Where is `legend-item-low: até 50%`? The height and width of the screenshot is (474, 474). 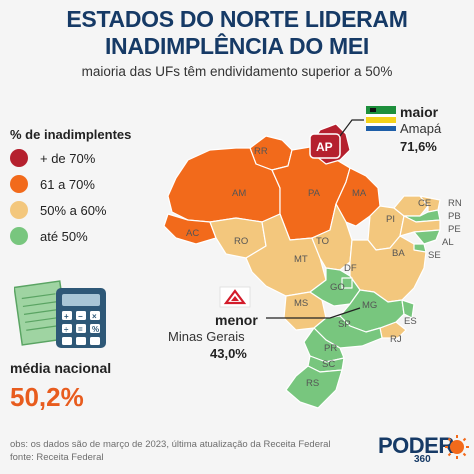 legend-item-low: até 50% is located at coordinates (49, 236).